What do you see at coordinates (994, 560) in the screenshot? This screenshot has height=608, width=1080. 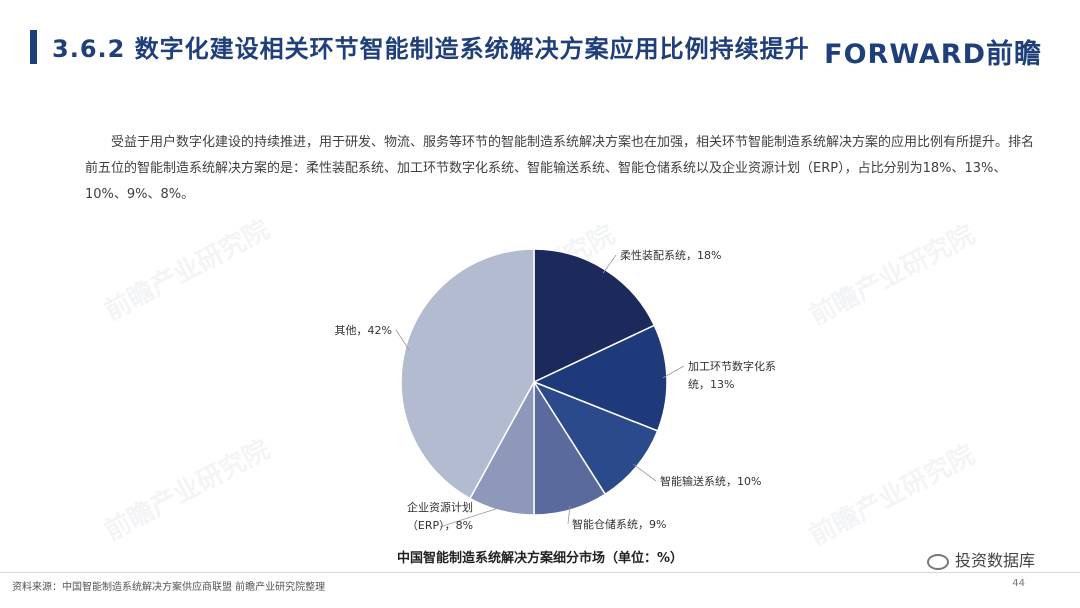 I see `brand-text: 投资数据库` at bounding box center [994, 560].